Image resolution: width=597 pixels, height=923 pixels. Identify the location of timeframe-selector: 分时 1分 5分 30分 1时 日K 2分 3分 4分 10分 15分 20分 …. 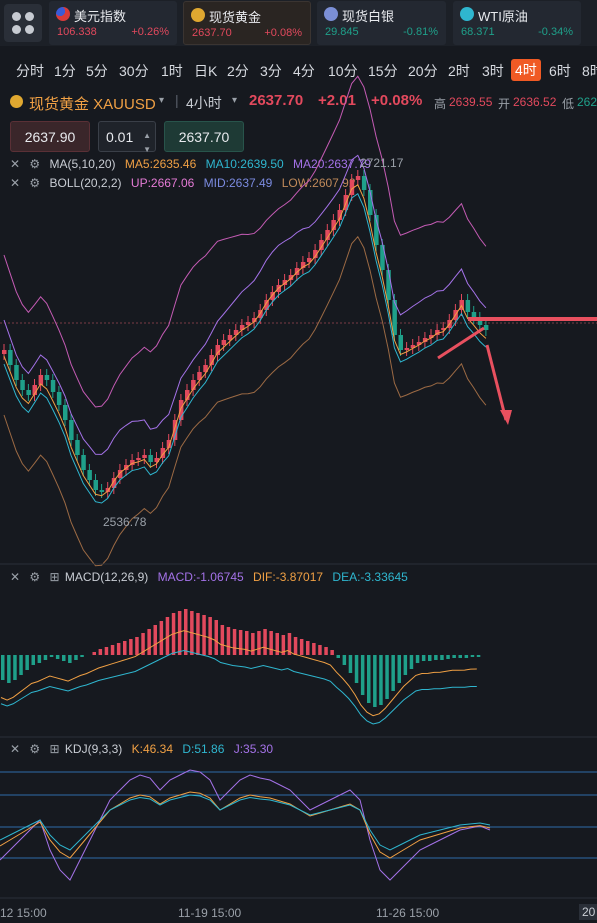
(298, 70).